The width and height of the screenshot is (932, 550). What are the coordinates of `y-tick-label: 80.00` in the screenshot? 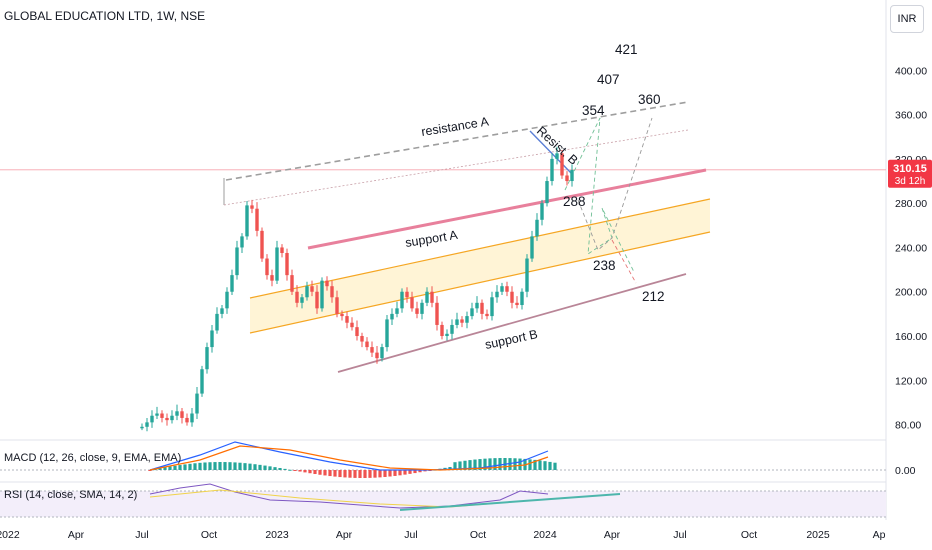 It's located at (908, 426).